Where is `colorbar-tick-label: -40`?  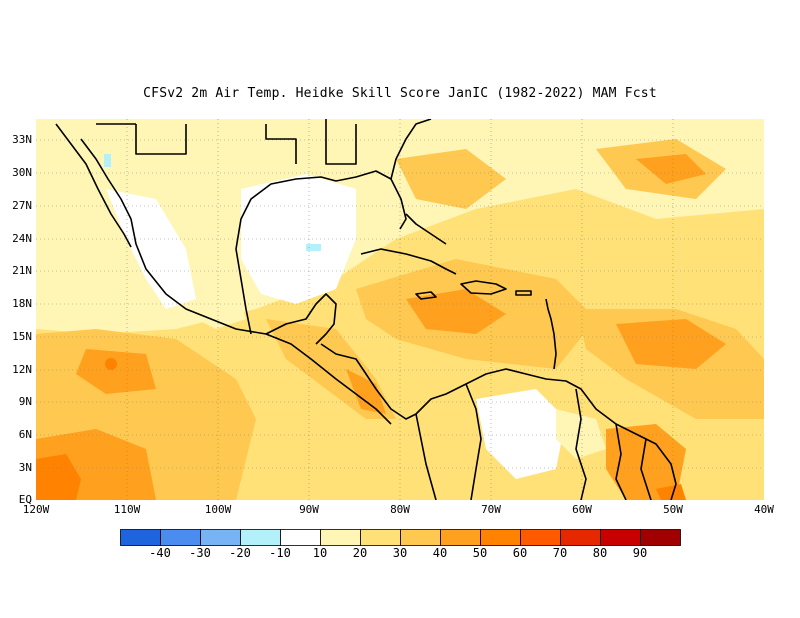 colorbar-tick-label: -40 is located at coordinates (160, 553).